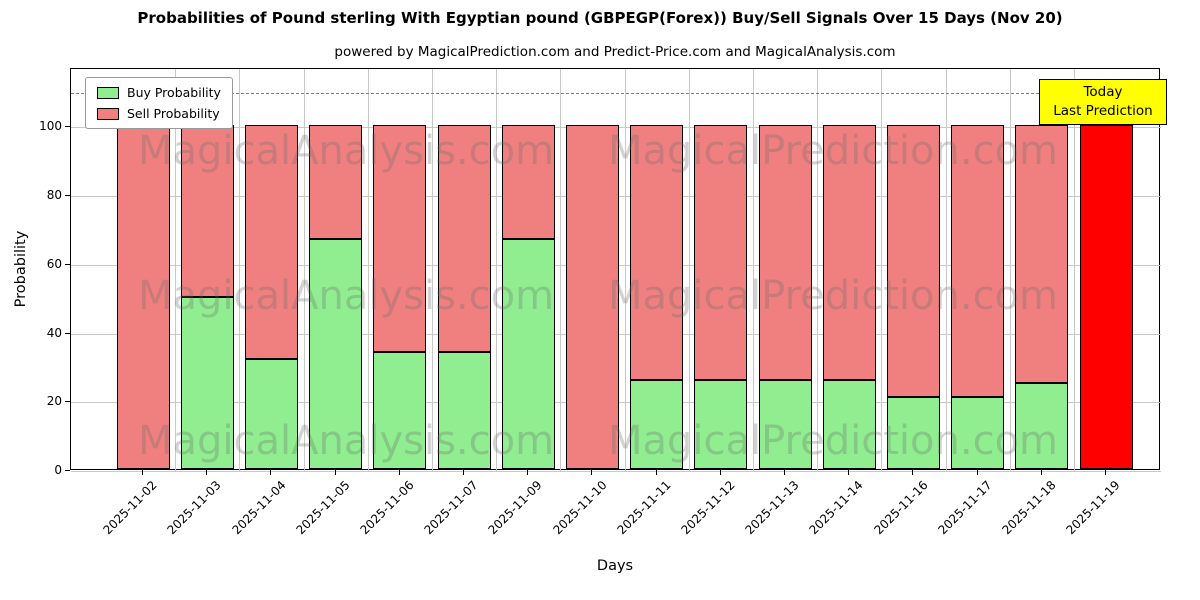 Image resolution: width=1200 pixels, height=600 pixels. What do you see at coordinates (615, 566) in the screenshot?
I see `x-axis-label: Days` at bounding box center [615, 566].